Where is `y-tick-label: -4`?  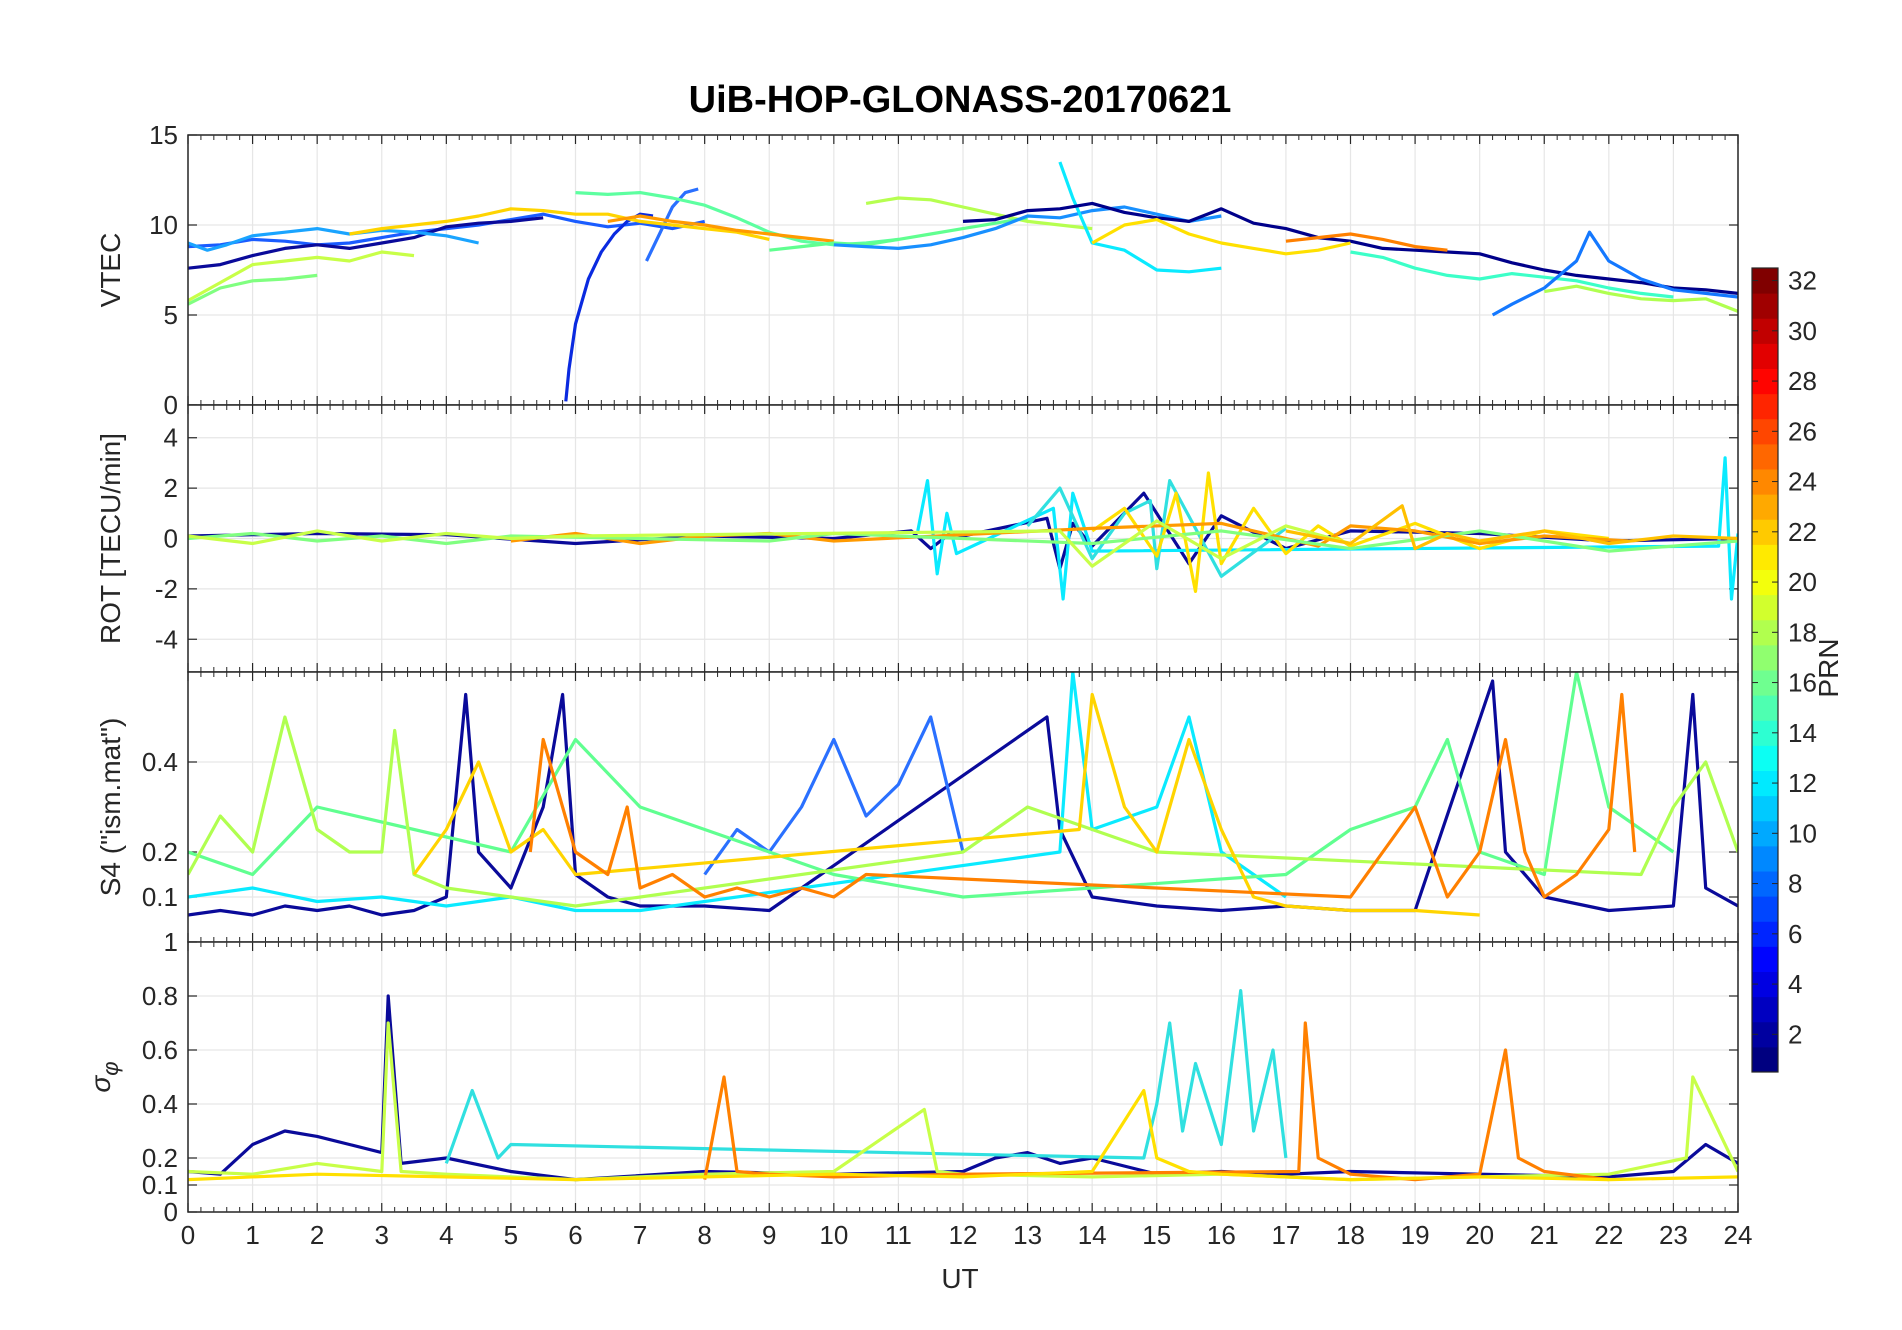
y-tick-label: -4 is located at coordinates (166, 639).